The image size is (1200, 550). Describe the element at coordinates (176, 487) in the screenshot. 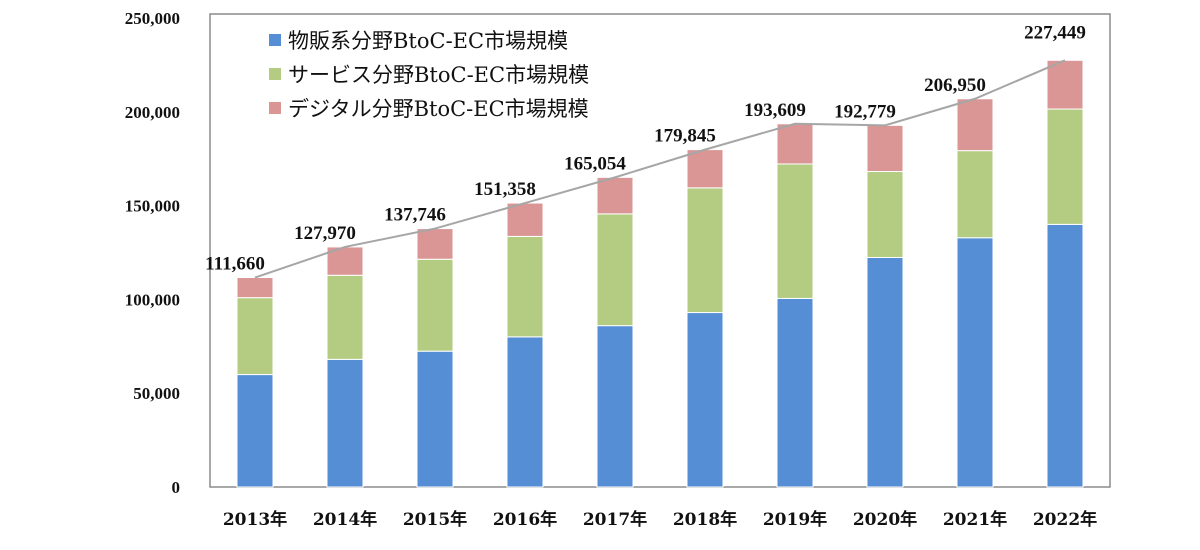

I see `y-tick-label: 0` at that location.